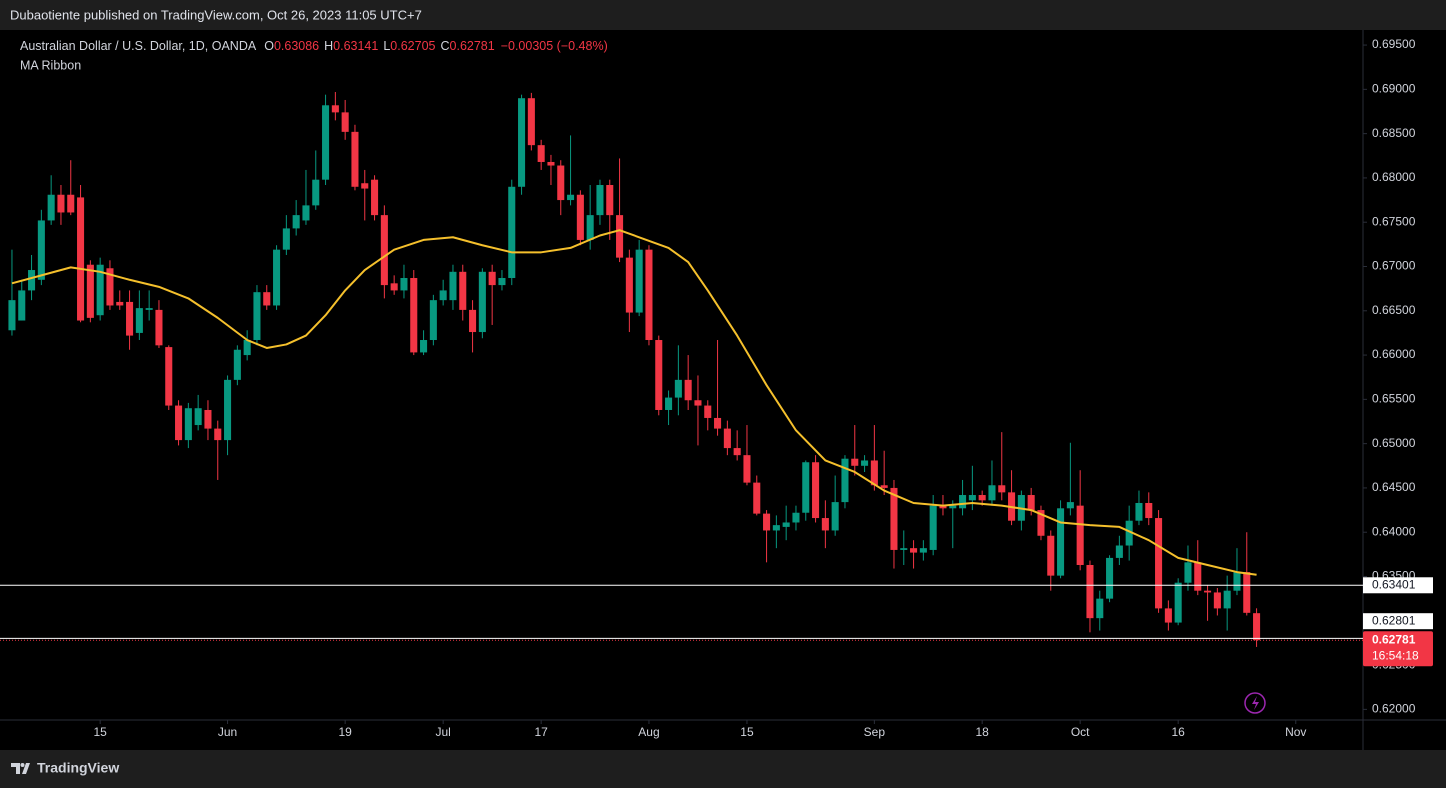  Describe the element at coordinates (1394, 399) in the screenshot. I see `y-tick-label: 0.65500` at that location.